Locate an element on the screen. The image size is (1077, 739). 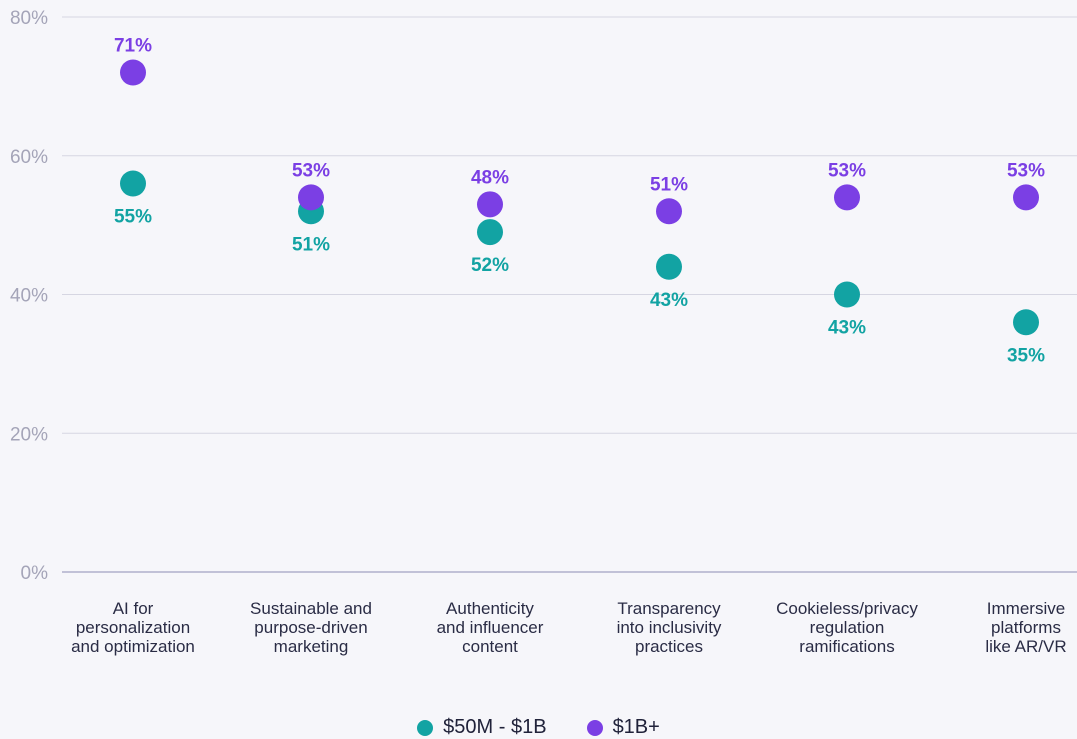
y-axis-ticks: 0% 20% 40% 60% 80% is located at coordinates (29, 296).